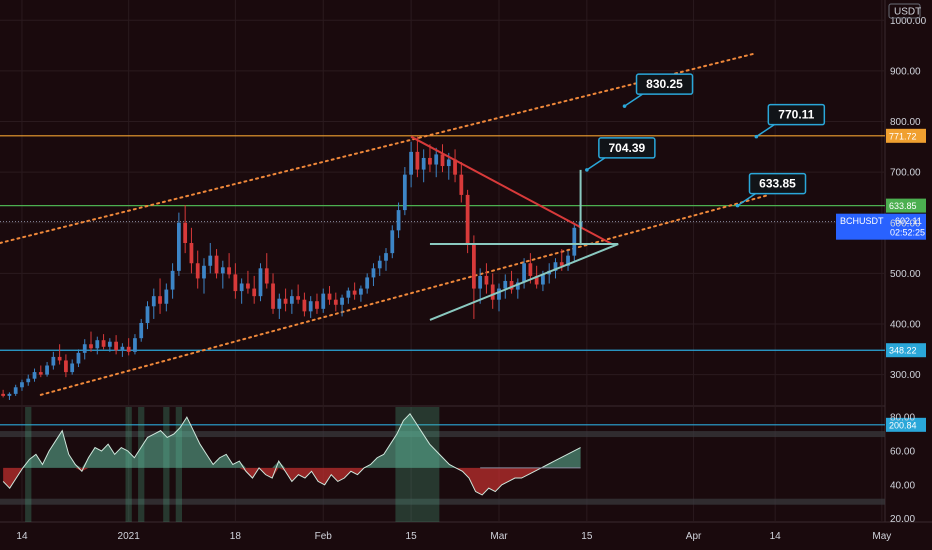  What do you see at coordinates (903, 206) in the screenshot?
I see `level-price-label: 633.85` at bounding box center [903, 206].